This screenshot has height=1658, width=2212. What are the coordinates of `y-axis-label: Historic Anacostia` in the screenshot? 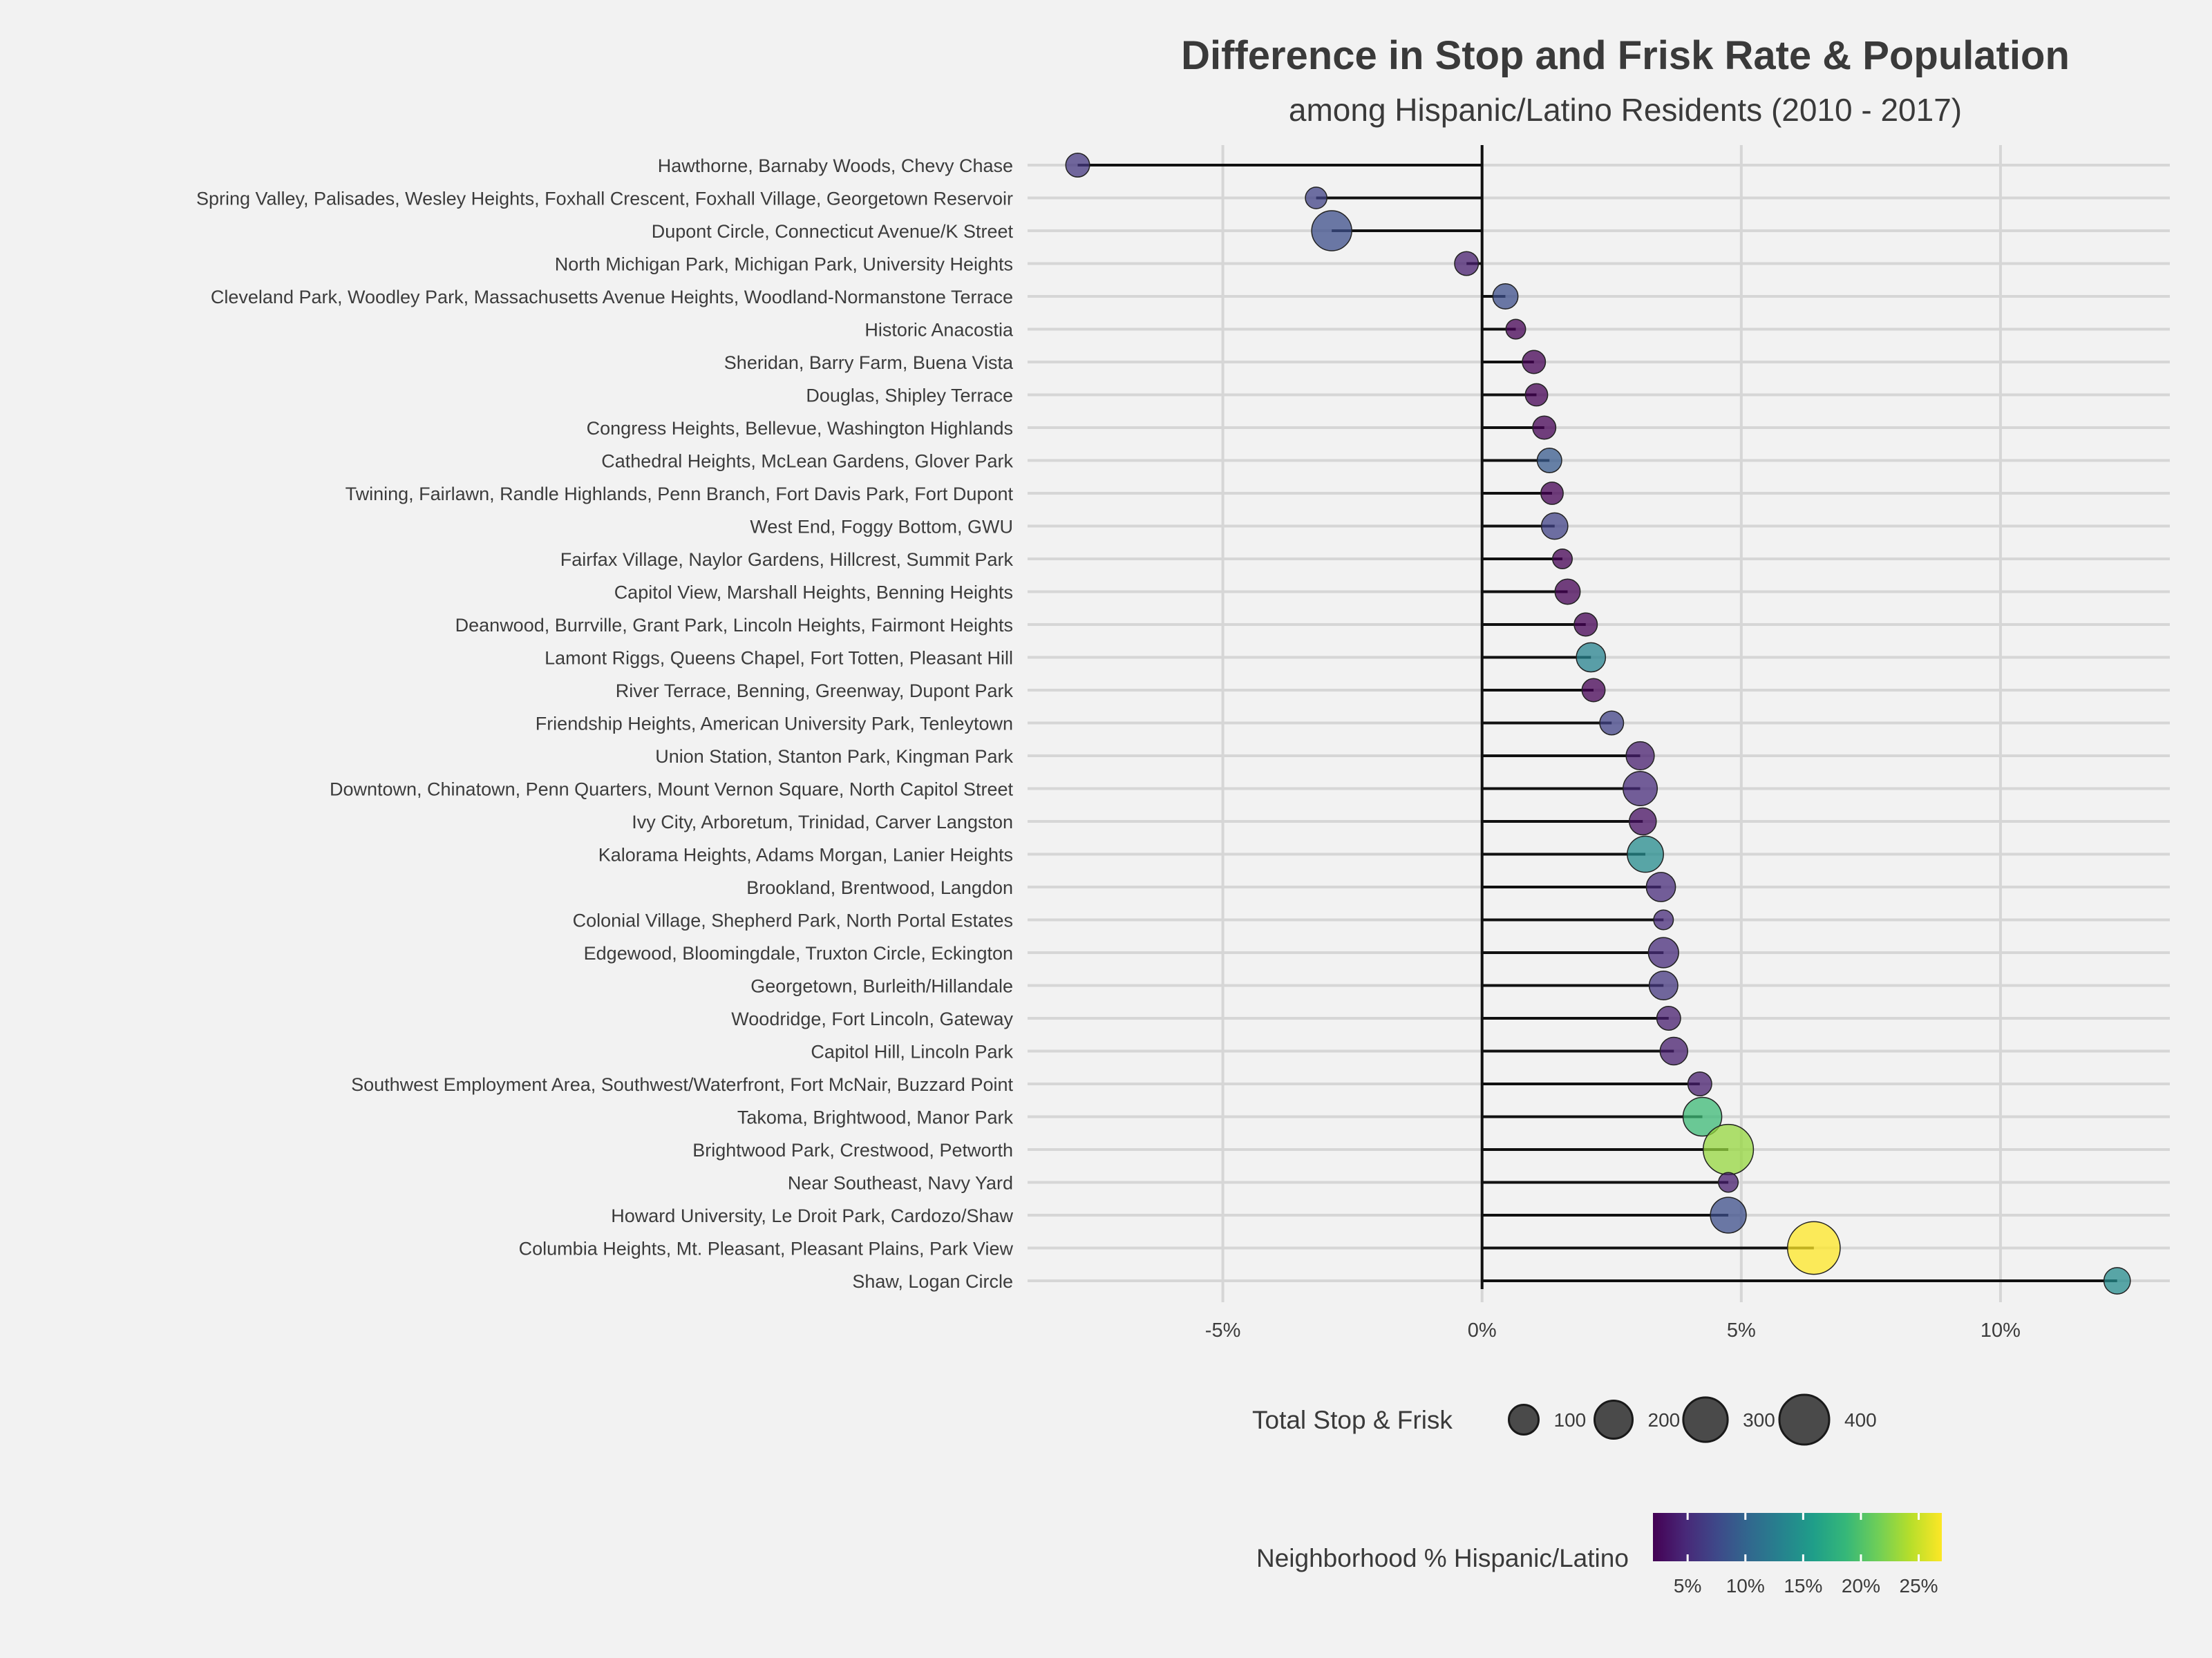 It's located at (939, 330).